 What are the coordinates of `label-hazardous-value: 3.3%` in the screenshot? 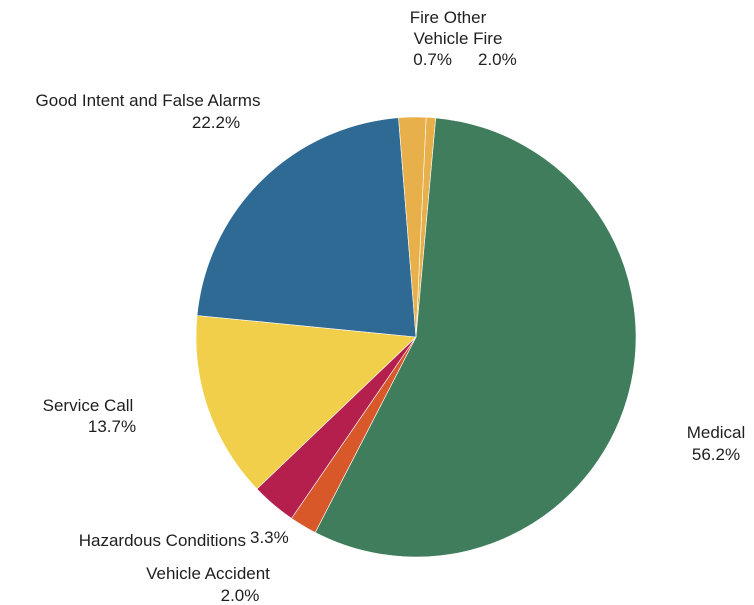 It's located at (269, 537).